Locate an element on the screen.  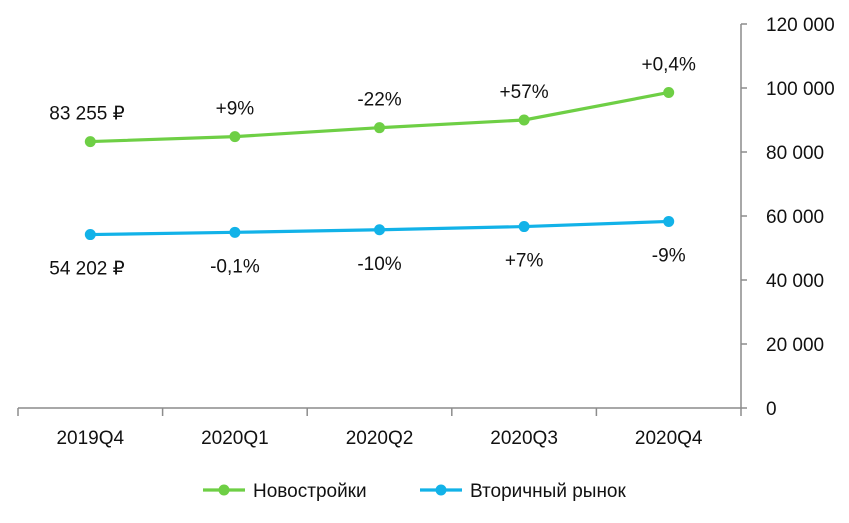
data-label: -22% is located at coordinates (379, 100).